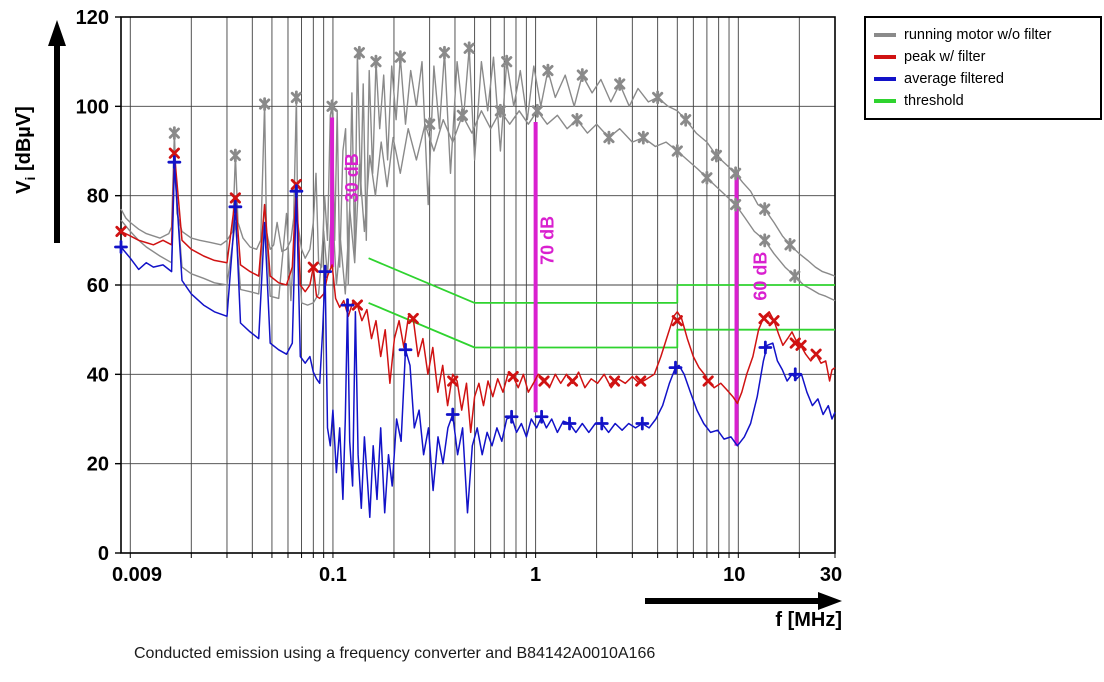 The width and height of the screenshot is (1104, 682). Describe the element at coordinates (98, 375) in the screenshot. I see `y-tick-label: 40` at that location.